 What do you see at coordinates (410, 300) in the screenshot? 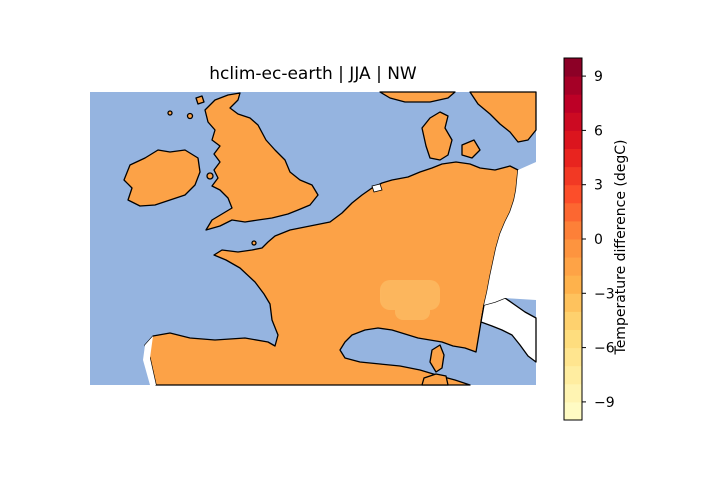
I see `alps-warm-patch` at bounding box center [410, 300].